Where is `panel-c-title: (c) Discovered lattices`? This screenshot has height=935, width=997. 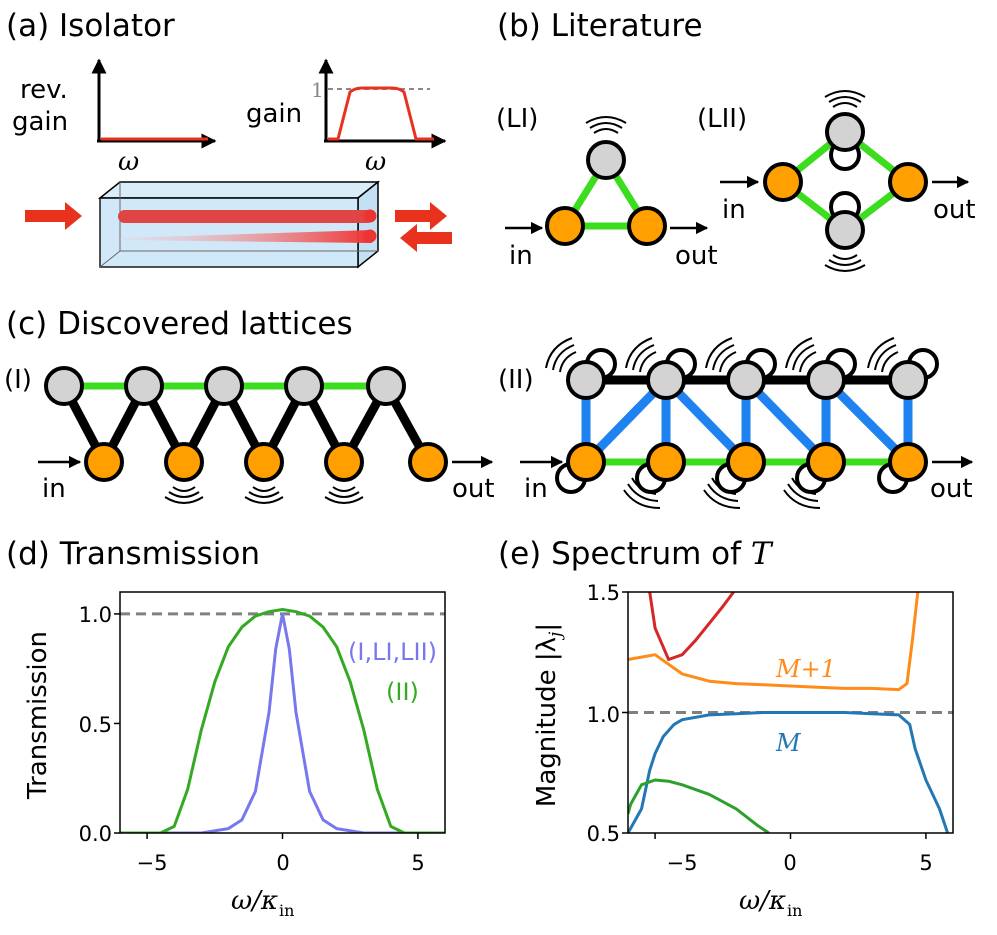 panel-c-title: (c) Discovered lattices is located at coordinates (179, 324).